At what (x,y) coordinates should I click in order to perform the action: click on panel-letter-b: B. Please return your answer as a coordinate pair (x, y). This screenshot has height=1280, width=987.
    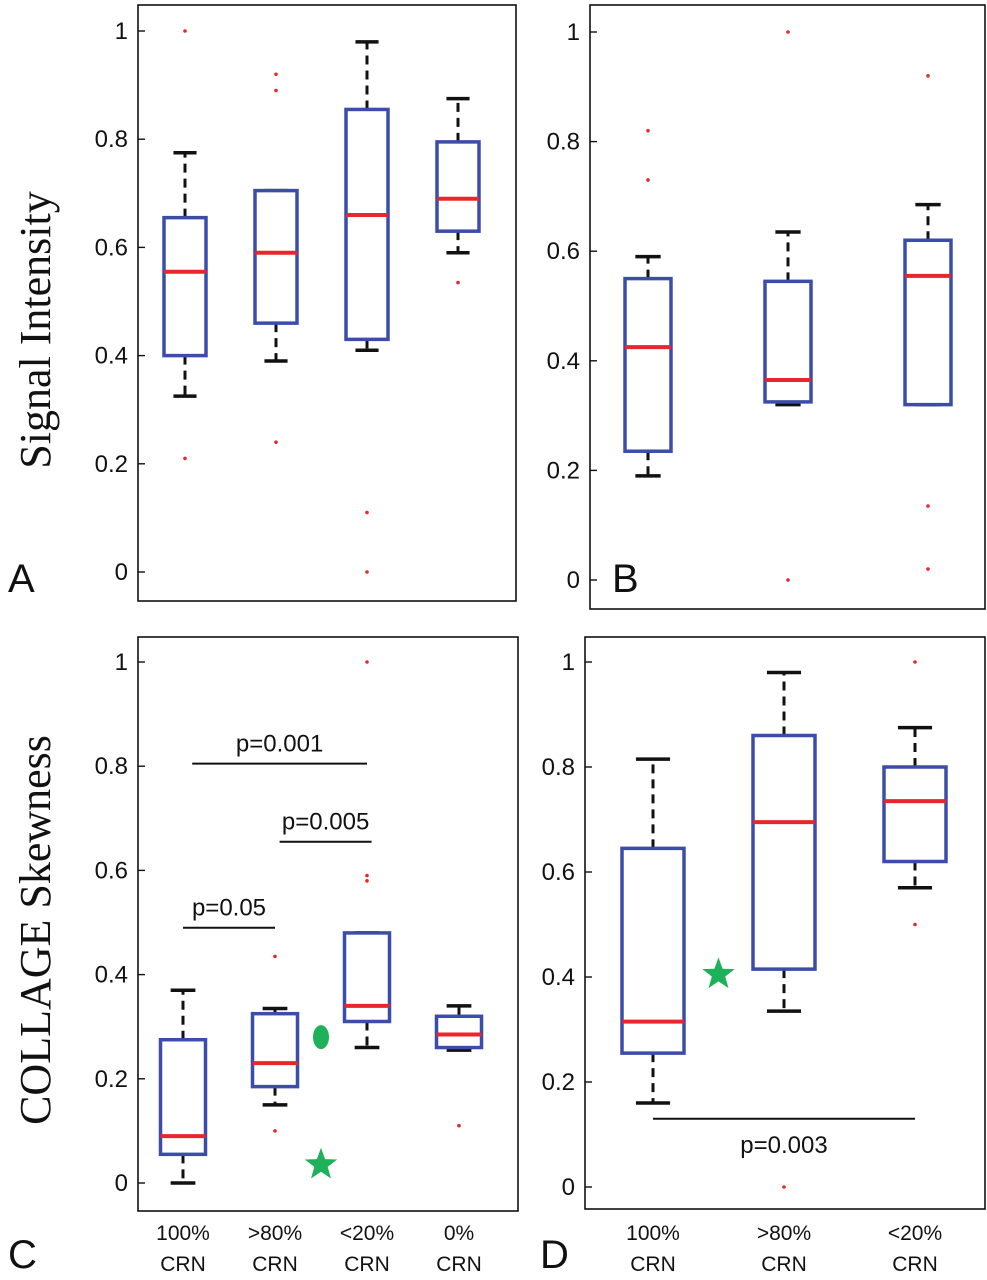
    Looking at the image, I should click on (625, 579).